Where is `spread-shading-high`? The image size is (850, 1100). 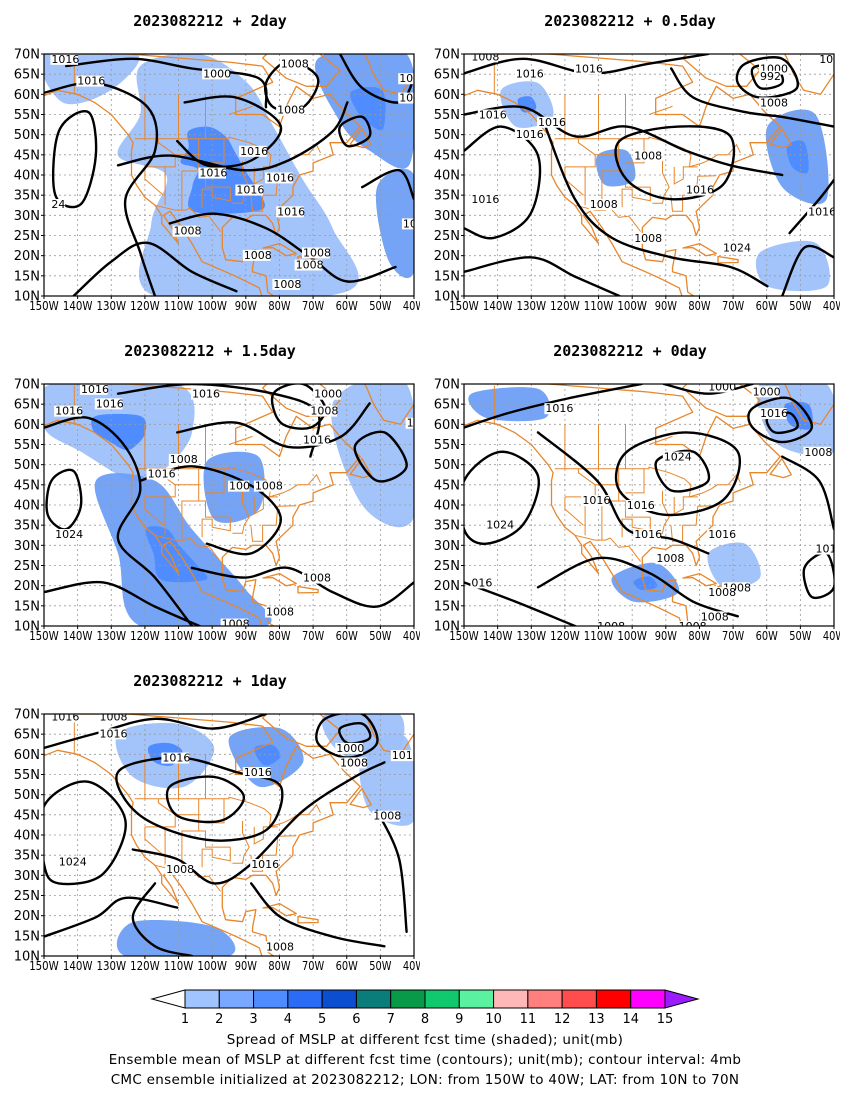
spread-shading-high is located at coordinates (119, 432).